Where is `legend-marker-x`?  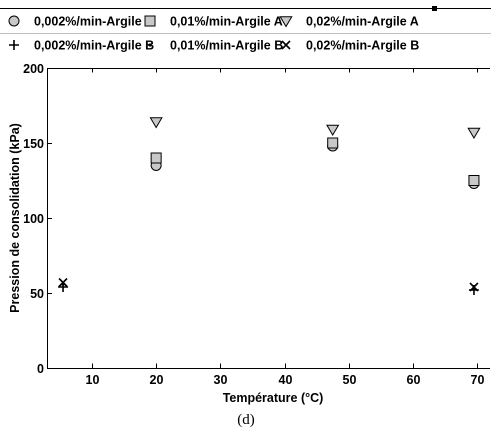 legend-marker-x is located at coordinates (286, 45).